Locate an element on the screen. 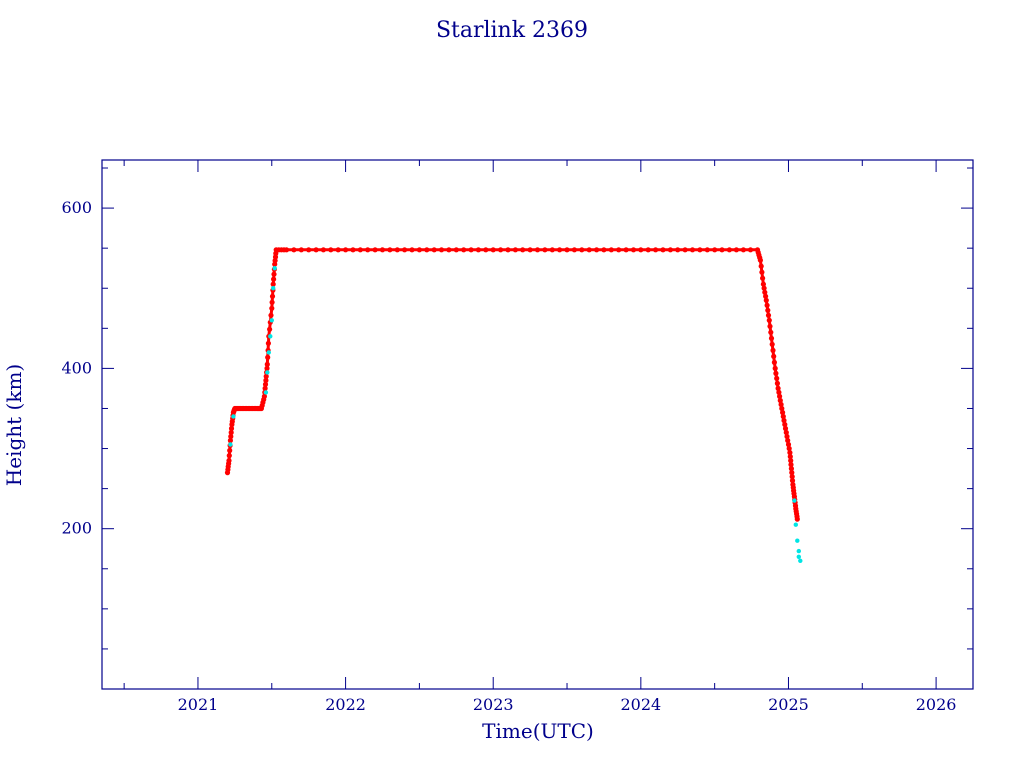 This screenshot has width=1024, height=768. x-axis-label: Time(UTC) is located at coordinates (538, 731).